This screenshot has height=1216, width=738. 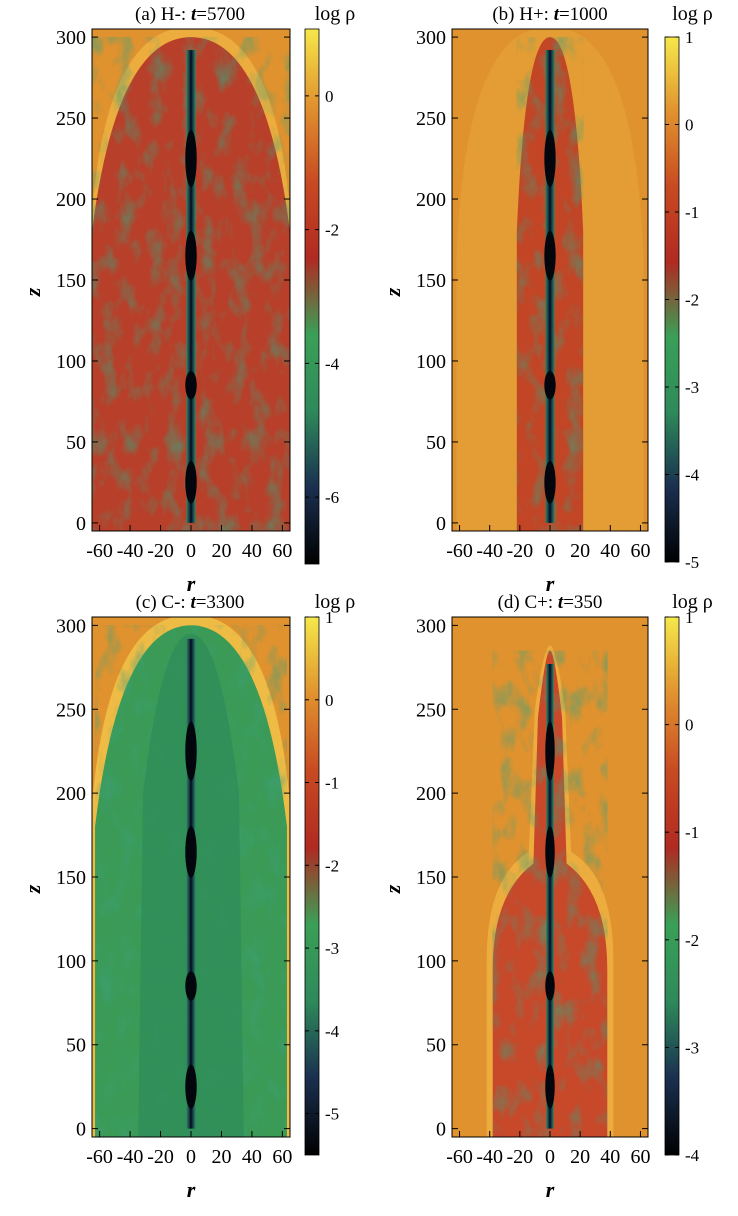 What do you see at coordinates (330, 284) in the screenshot?
I see `colorbar: log ρ 0 -2 -4 -6` at bounding box center [330, 284].